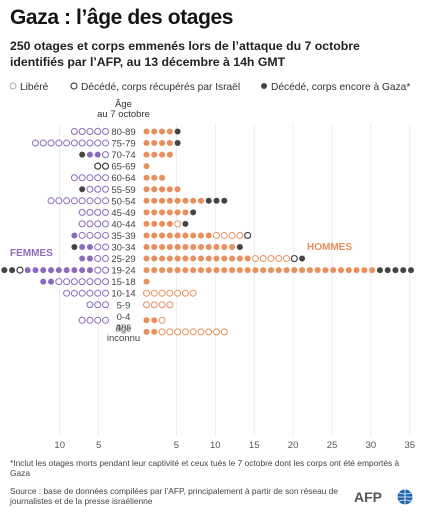 Image resolution: width=422 pixels, height=512 pixels. What do you see at coordinates (123, 236) in the screenshot?
I see `age-label: 35-39` at bounding box center [123, 236].